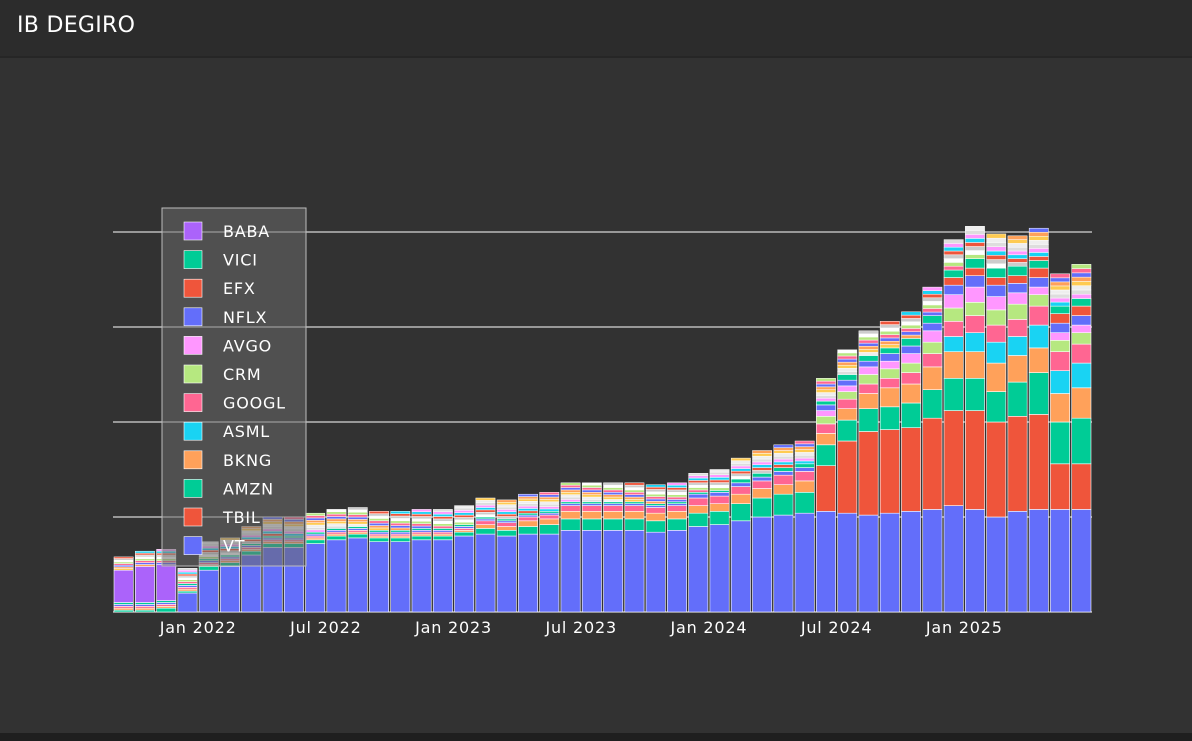 The image size is (1192, 741). Describe the element at coordinates (193, 545) in the screenshot. I see `legend-swatch-vt` at that location.